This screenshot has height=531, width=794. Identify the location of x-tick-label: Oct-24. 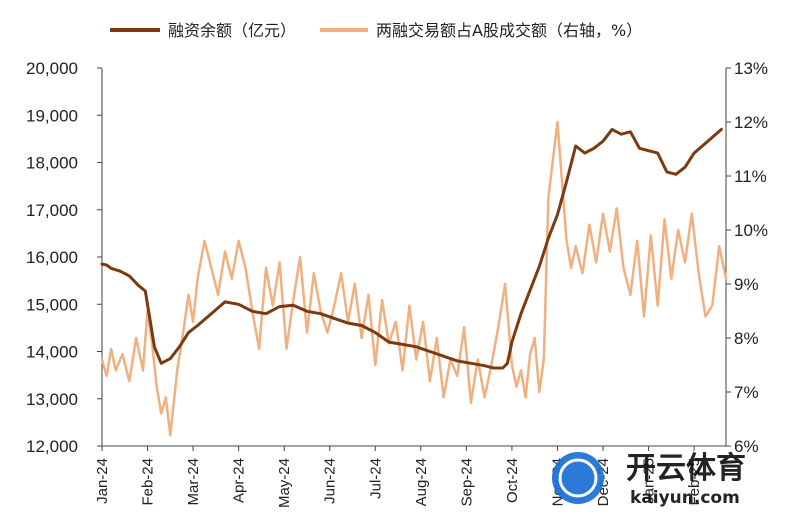
(512, 480).